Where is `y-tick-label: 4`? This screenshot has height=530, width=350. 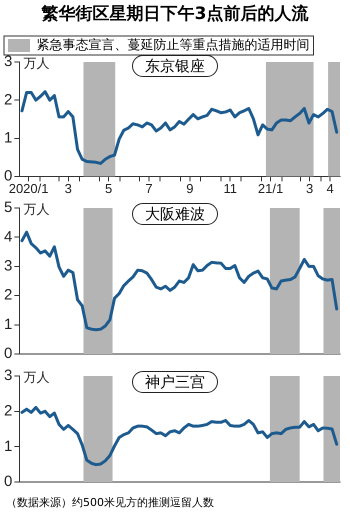 y-tick-label: 4 is located at coordinates (8, 237).